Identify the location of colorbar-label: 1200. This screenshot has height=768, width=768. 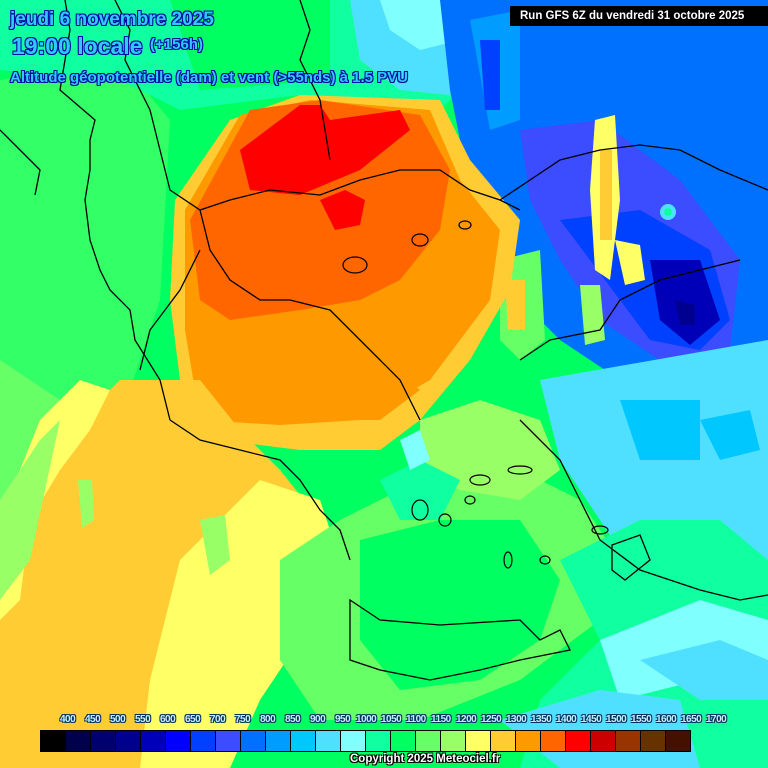
(466, 719).